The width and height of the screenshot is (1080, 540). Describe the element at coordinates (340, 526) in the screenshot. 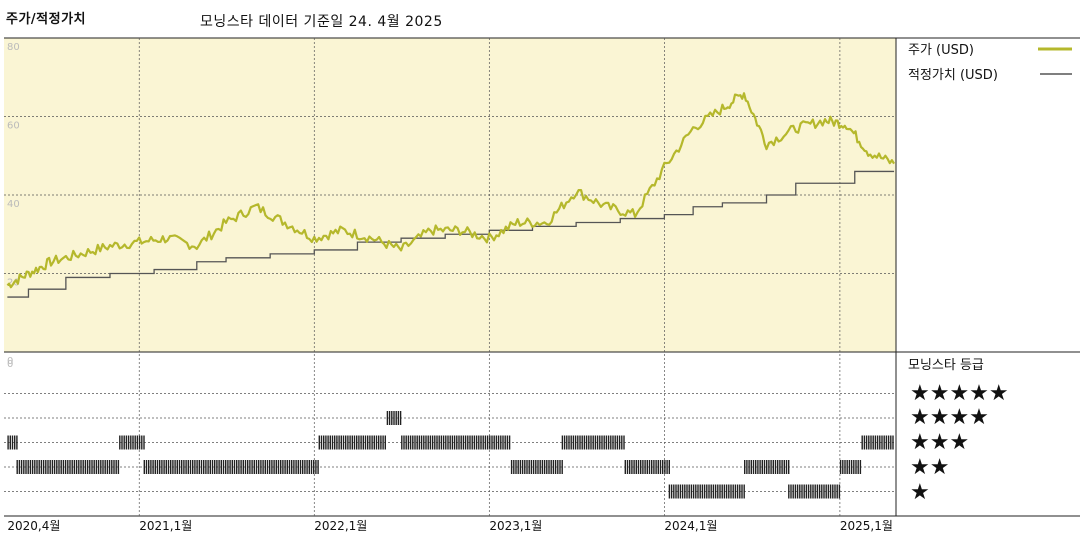

I see `x-tick-label: 2022,1월` at that location.